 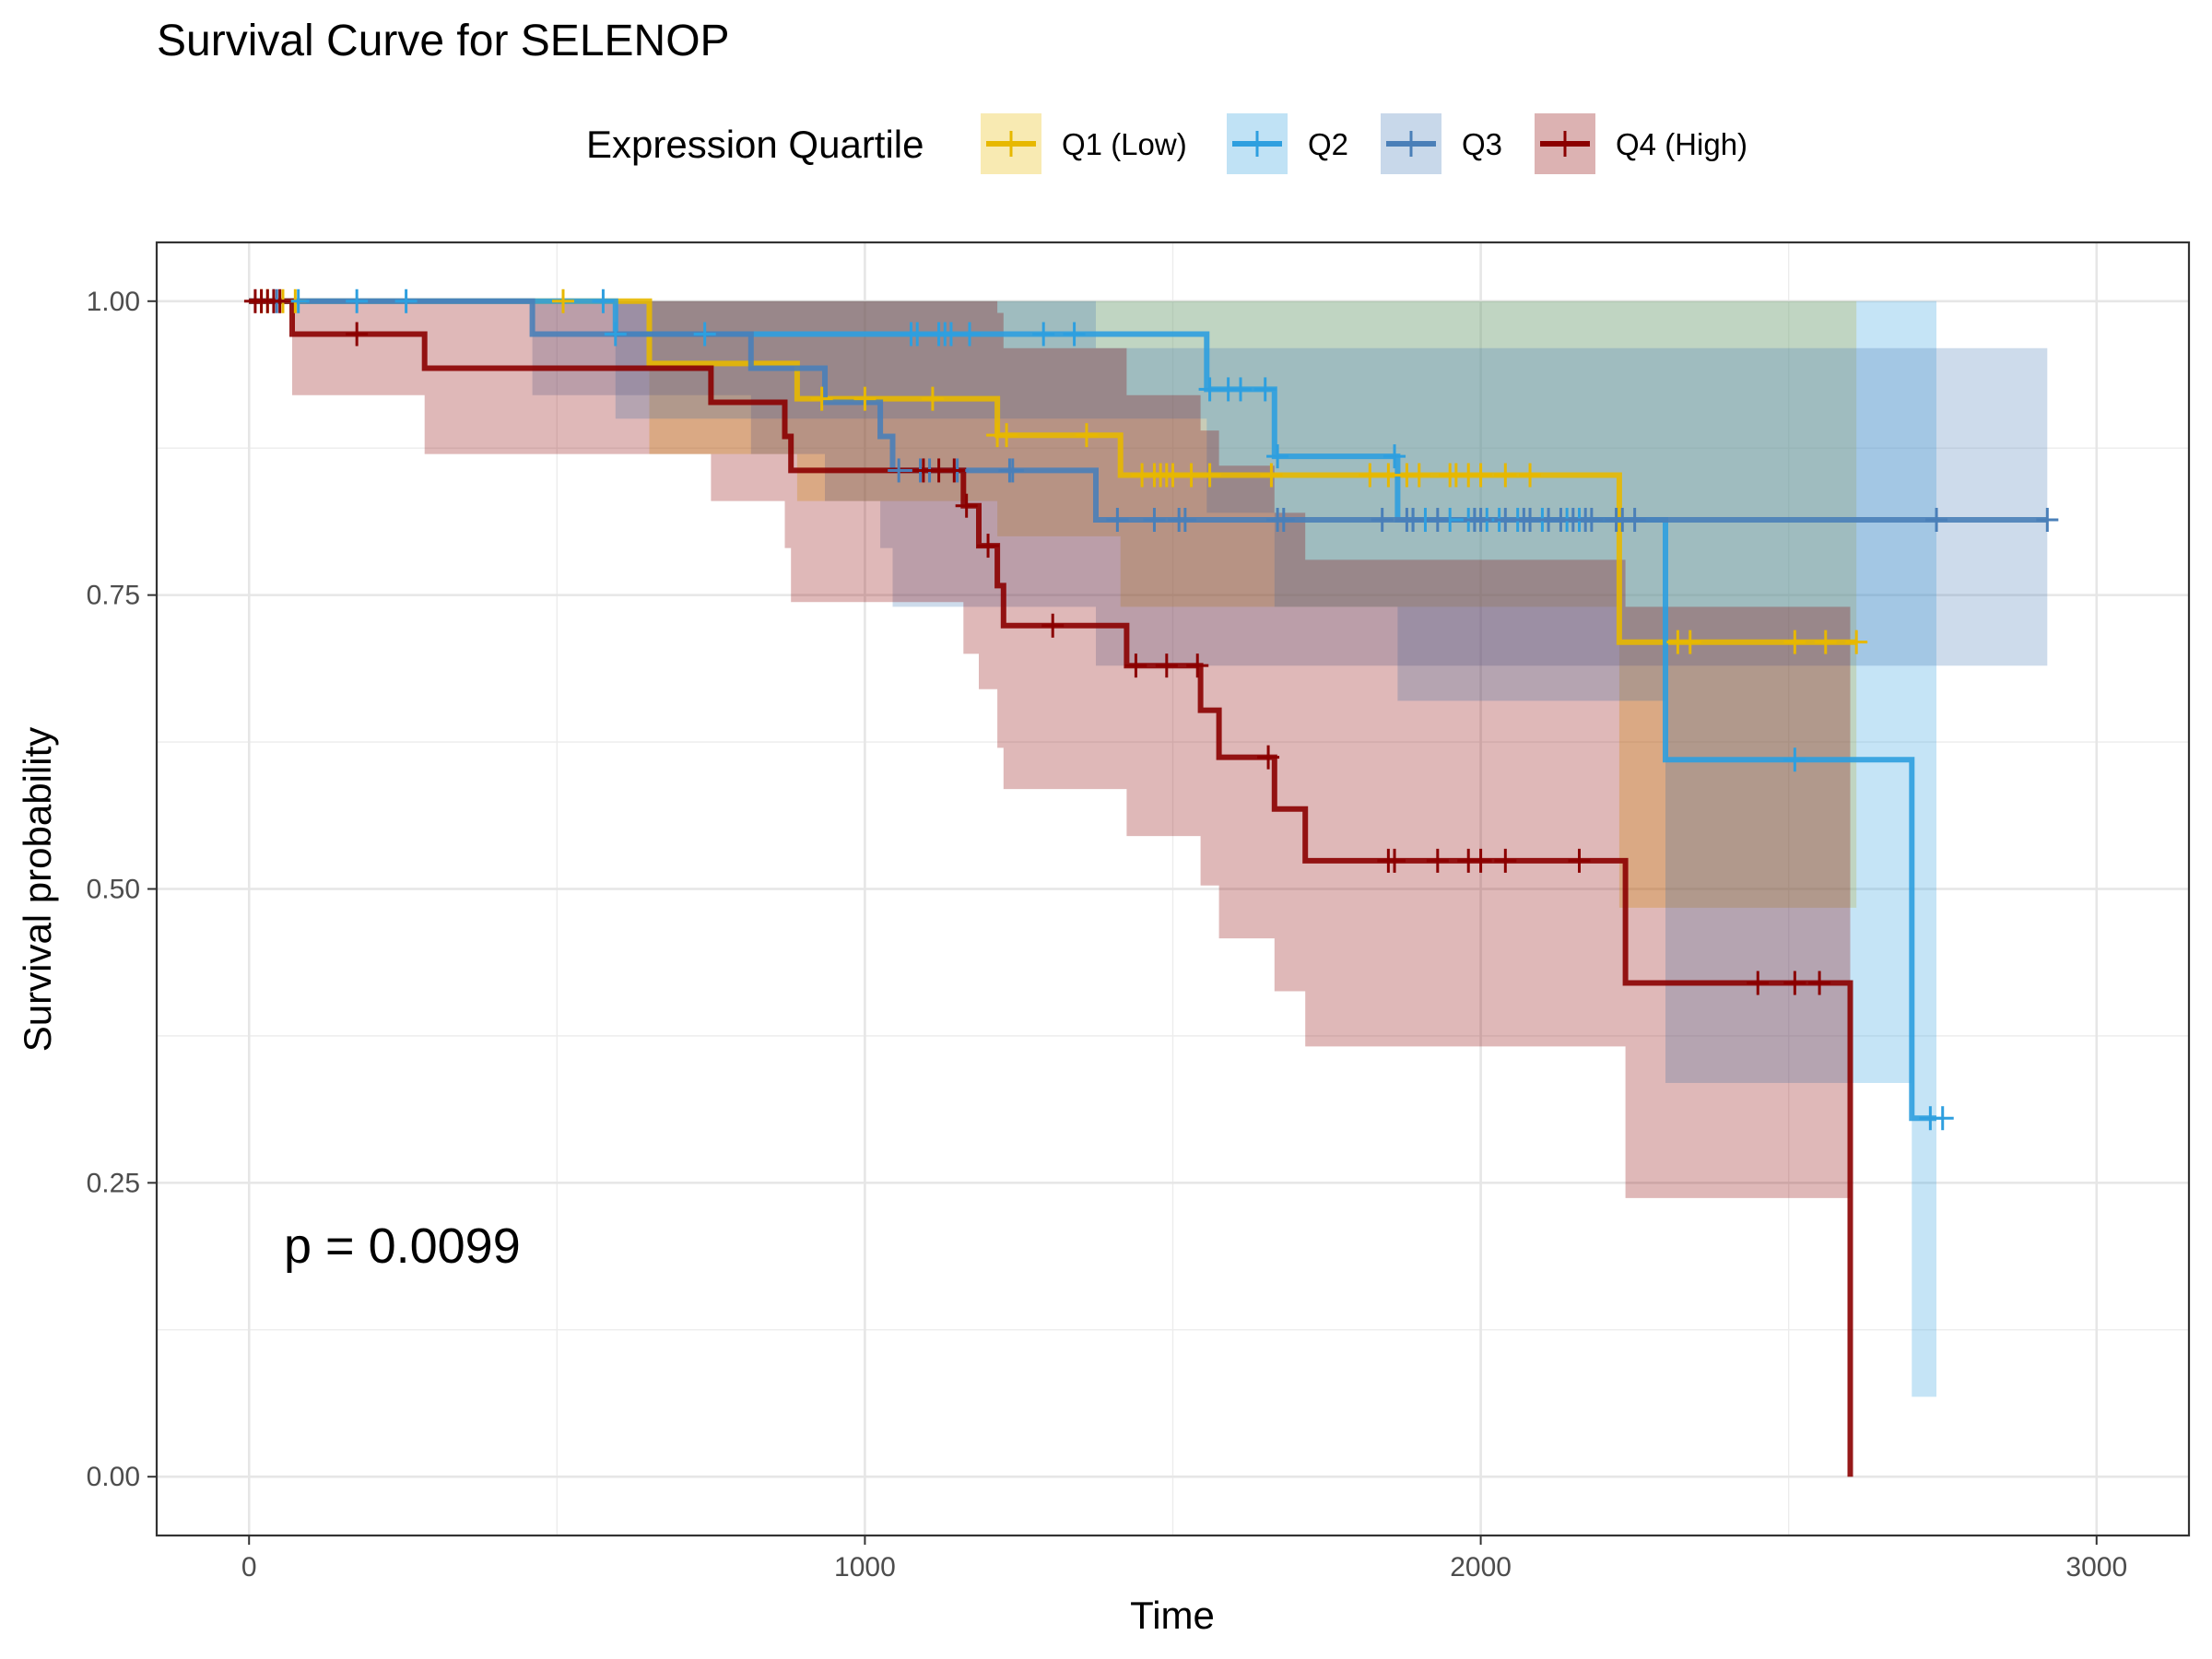 What do you see at coordinates (113, 1183) in the screenshot?
I see `y-tick-label: 0.25` at bounding box center [113, 1183].